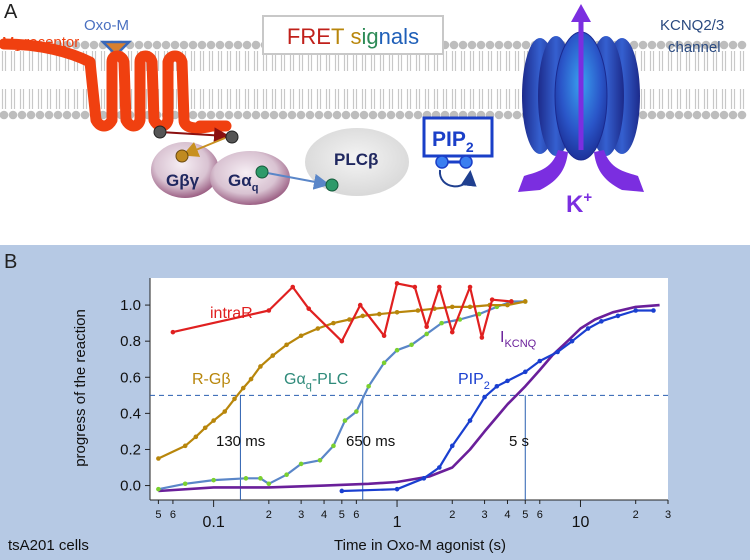 This screenshot has height=560, width=750. I want to click on cells-label: tsA201 cells, so click(48, 545).